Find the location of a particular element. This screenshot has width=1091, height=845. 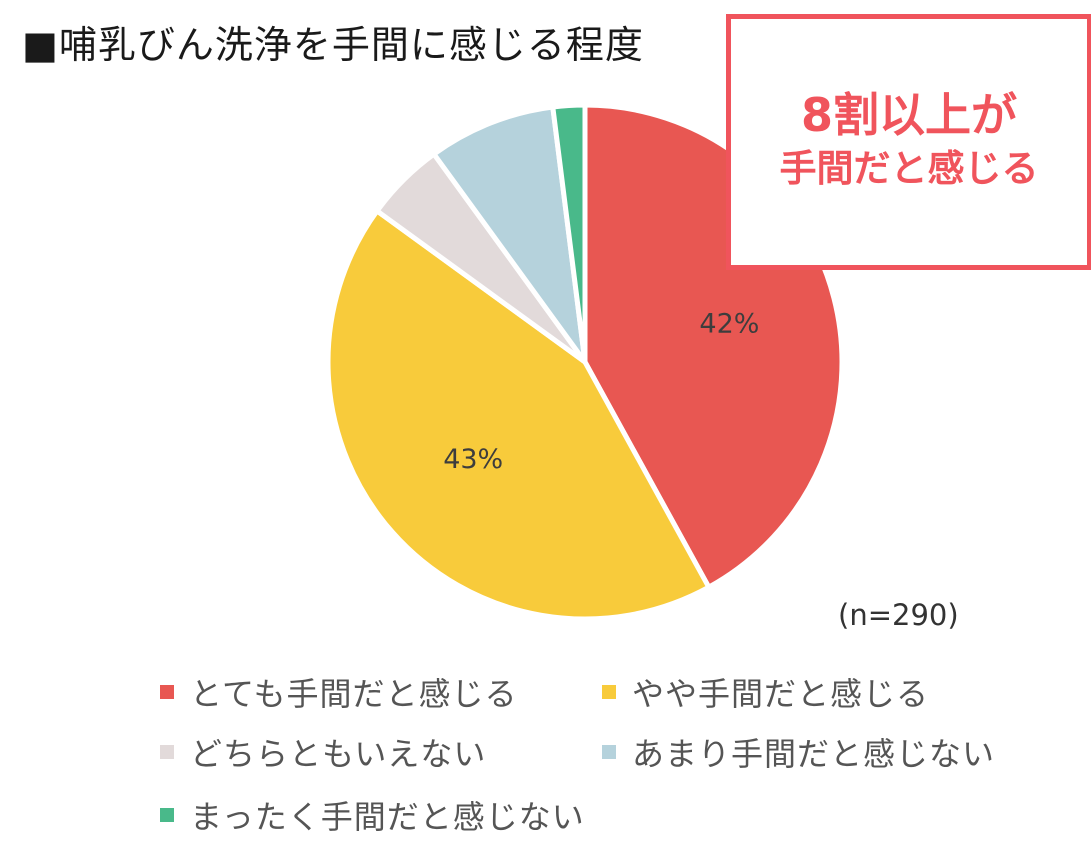

legend-label: とても手間だと感じる is located at coordinates (354, 694).